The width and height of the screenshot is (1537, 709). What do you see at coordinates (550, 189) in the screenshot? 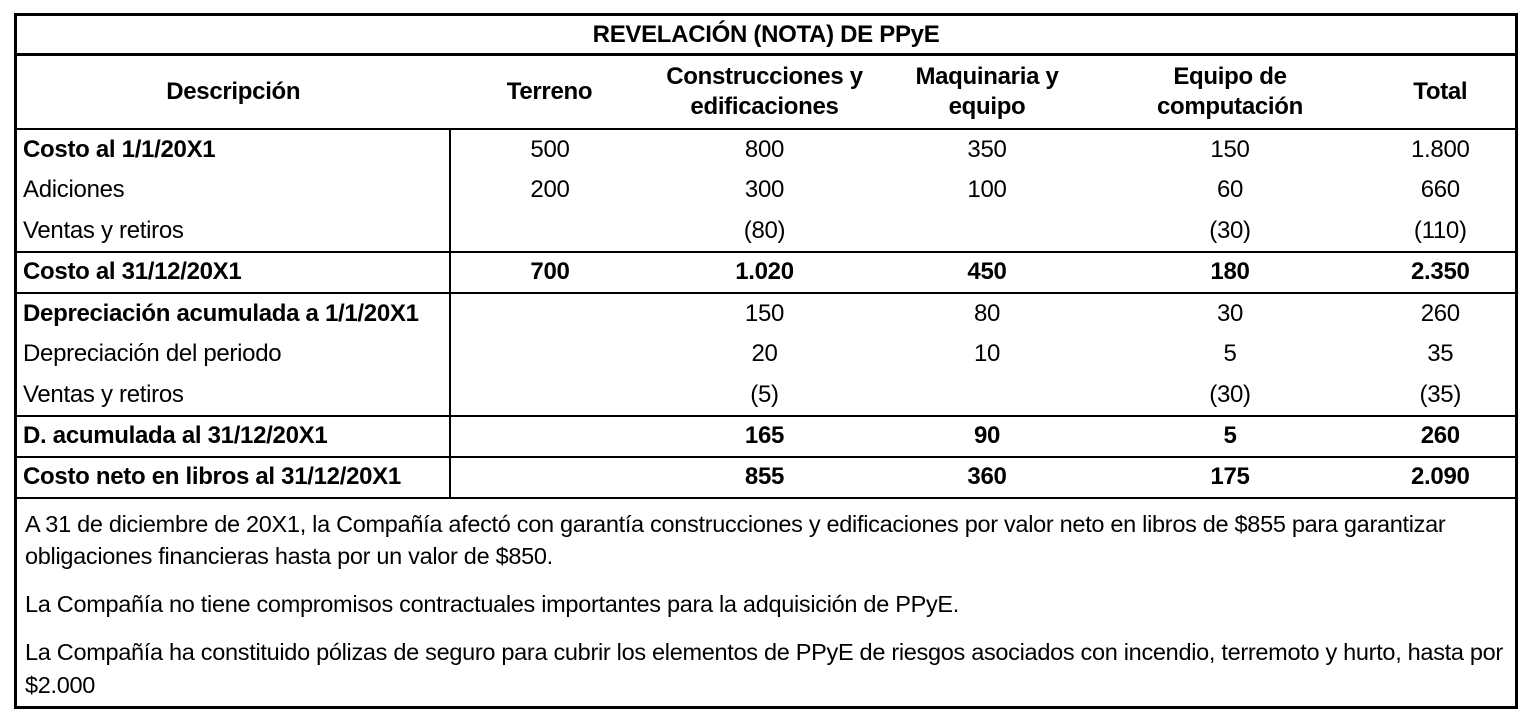
I see `value-cell: 200` at bounding box center [550, 189].